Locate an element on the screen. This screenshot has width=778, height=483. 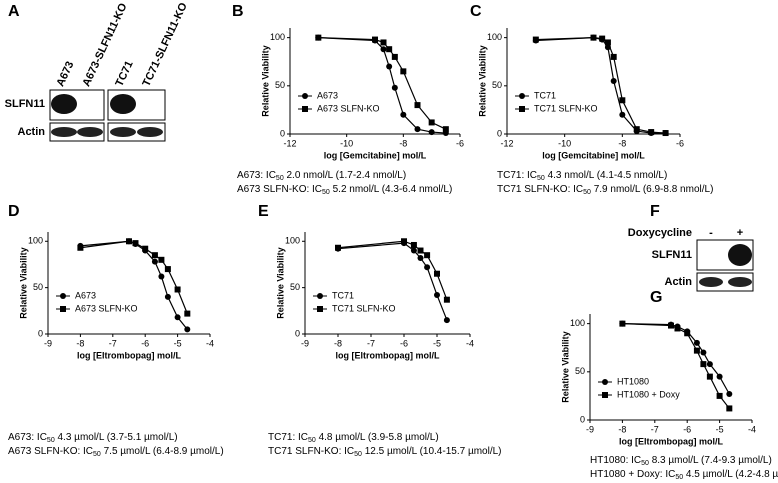
caption-text: 12.5 µmol/L (10.4-15.7 µmol/L) is located at coordinates (432, 451).